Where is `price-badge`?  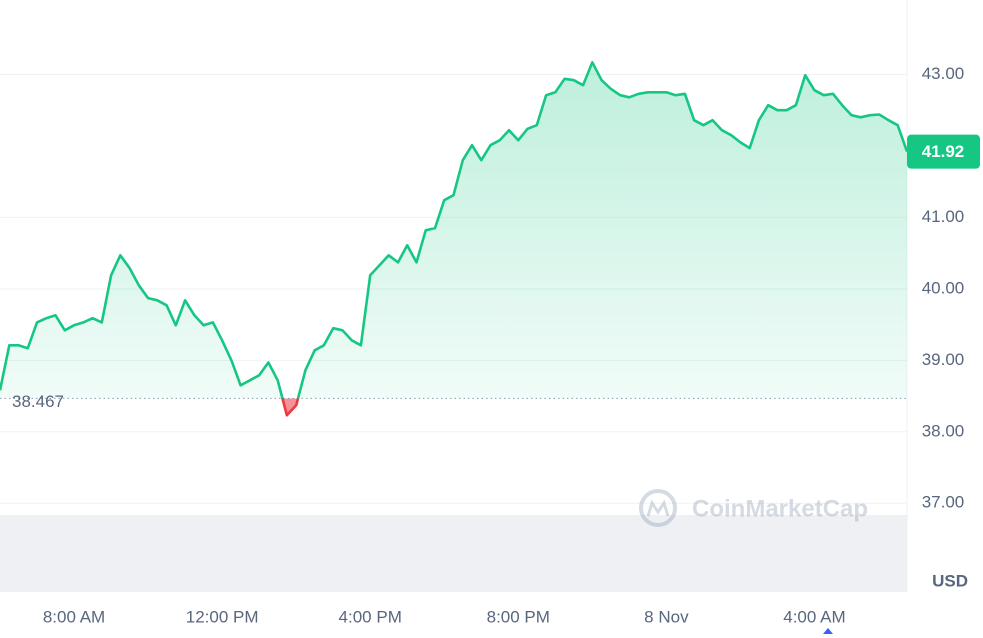
price-badge is located at coordinates (943, 151).